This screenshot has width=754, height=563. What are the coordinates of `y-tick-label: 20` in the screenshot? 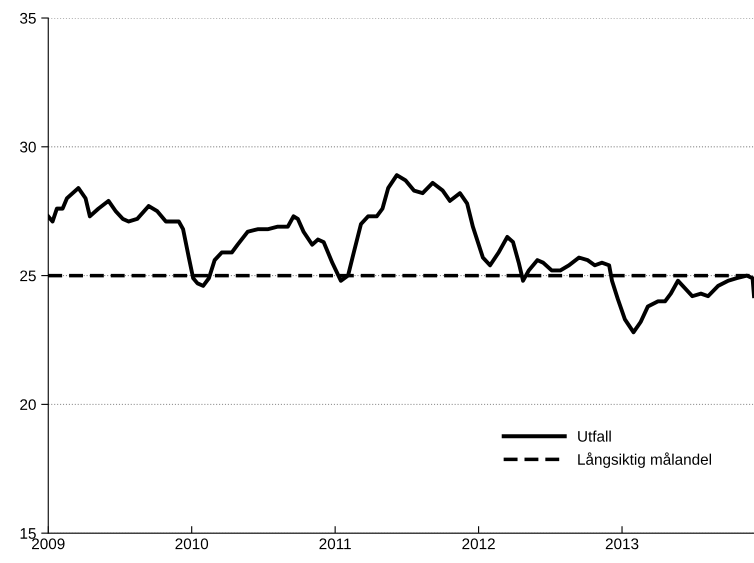 It's located at (28, 404).